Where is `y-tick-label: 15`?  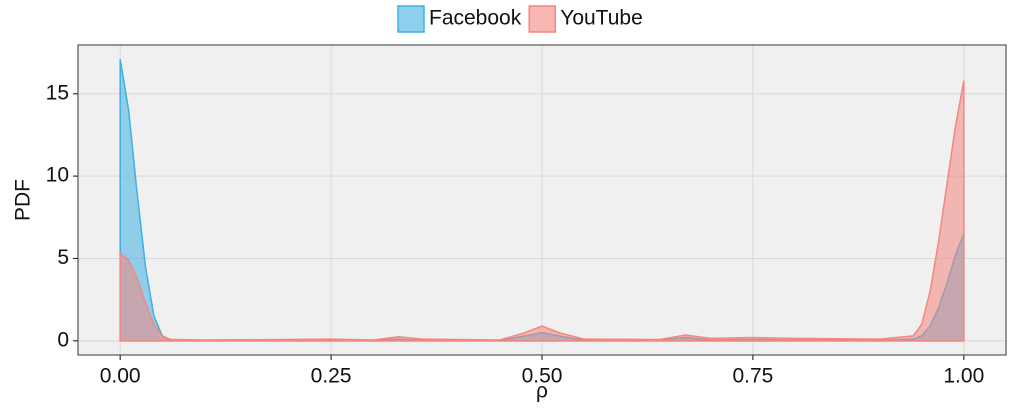
y-tick-label: 15 is located at coordinates (57, 92).